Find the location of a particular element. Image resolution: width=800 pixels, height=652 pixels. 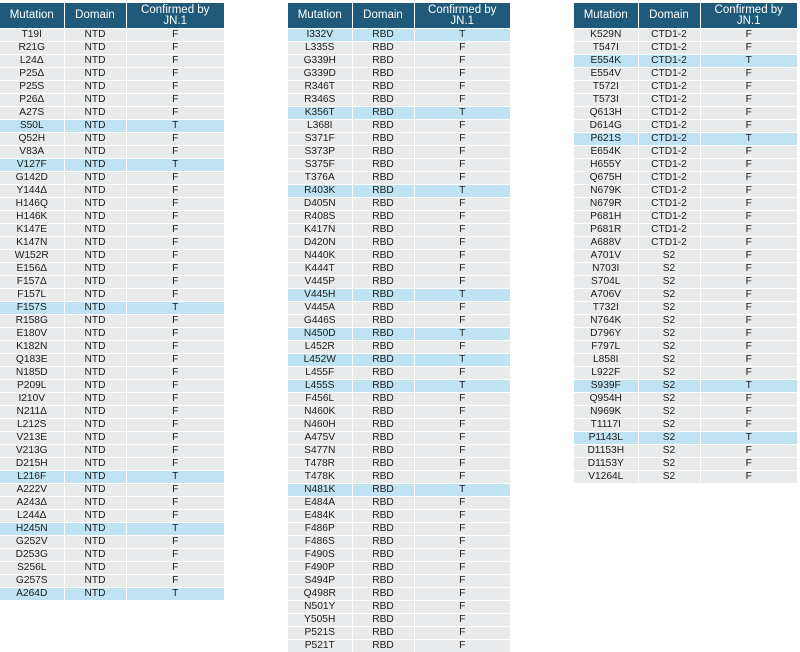

mutation-cell: L244Δ is located at coordinates (32, 516).